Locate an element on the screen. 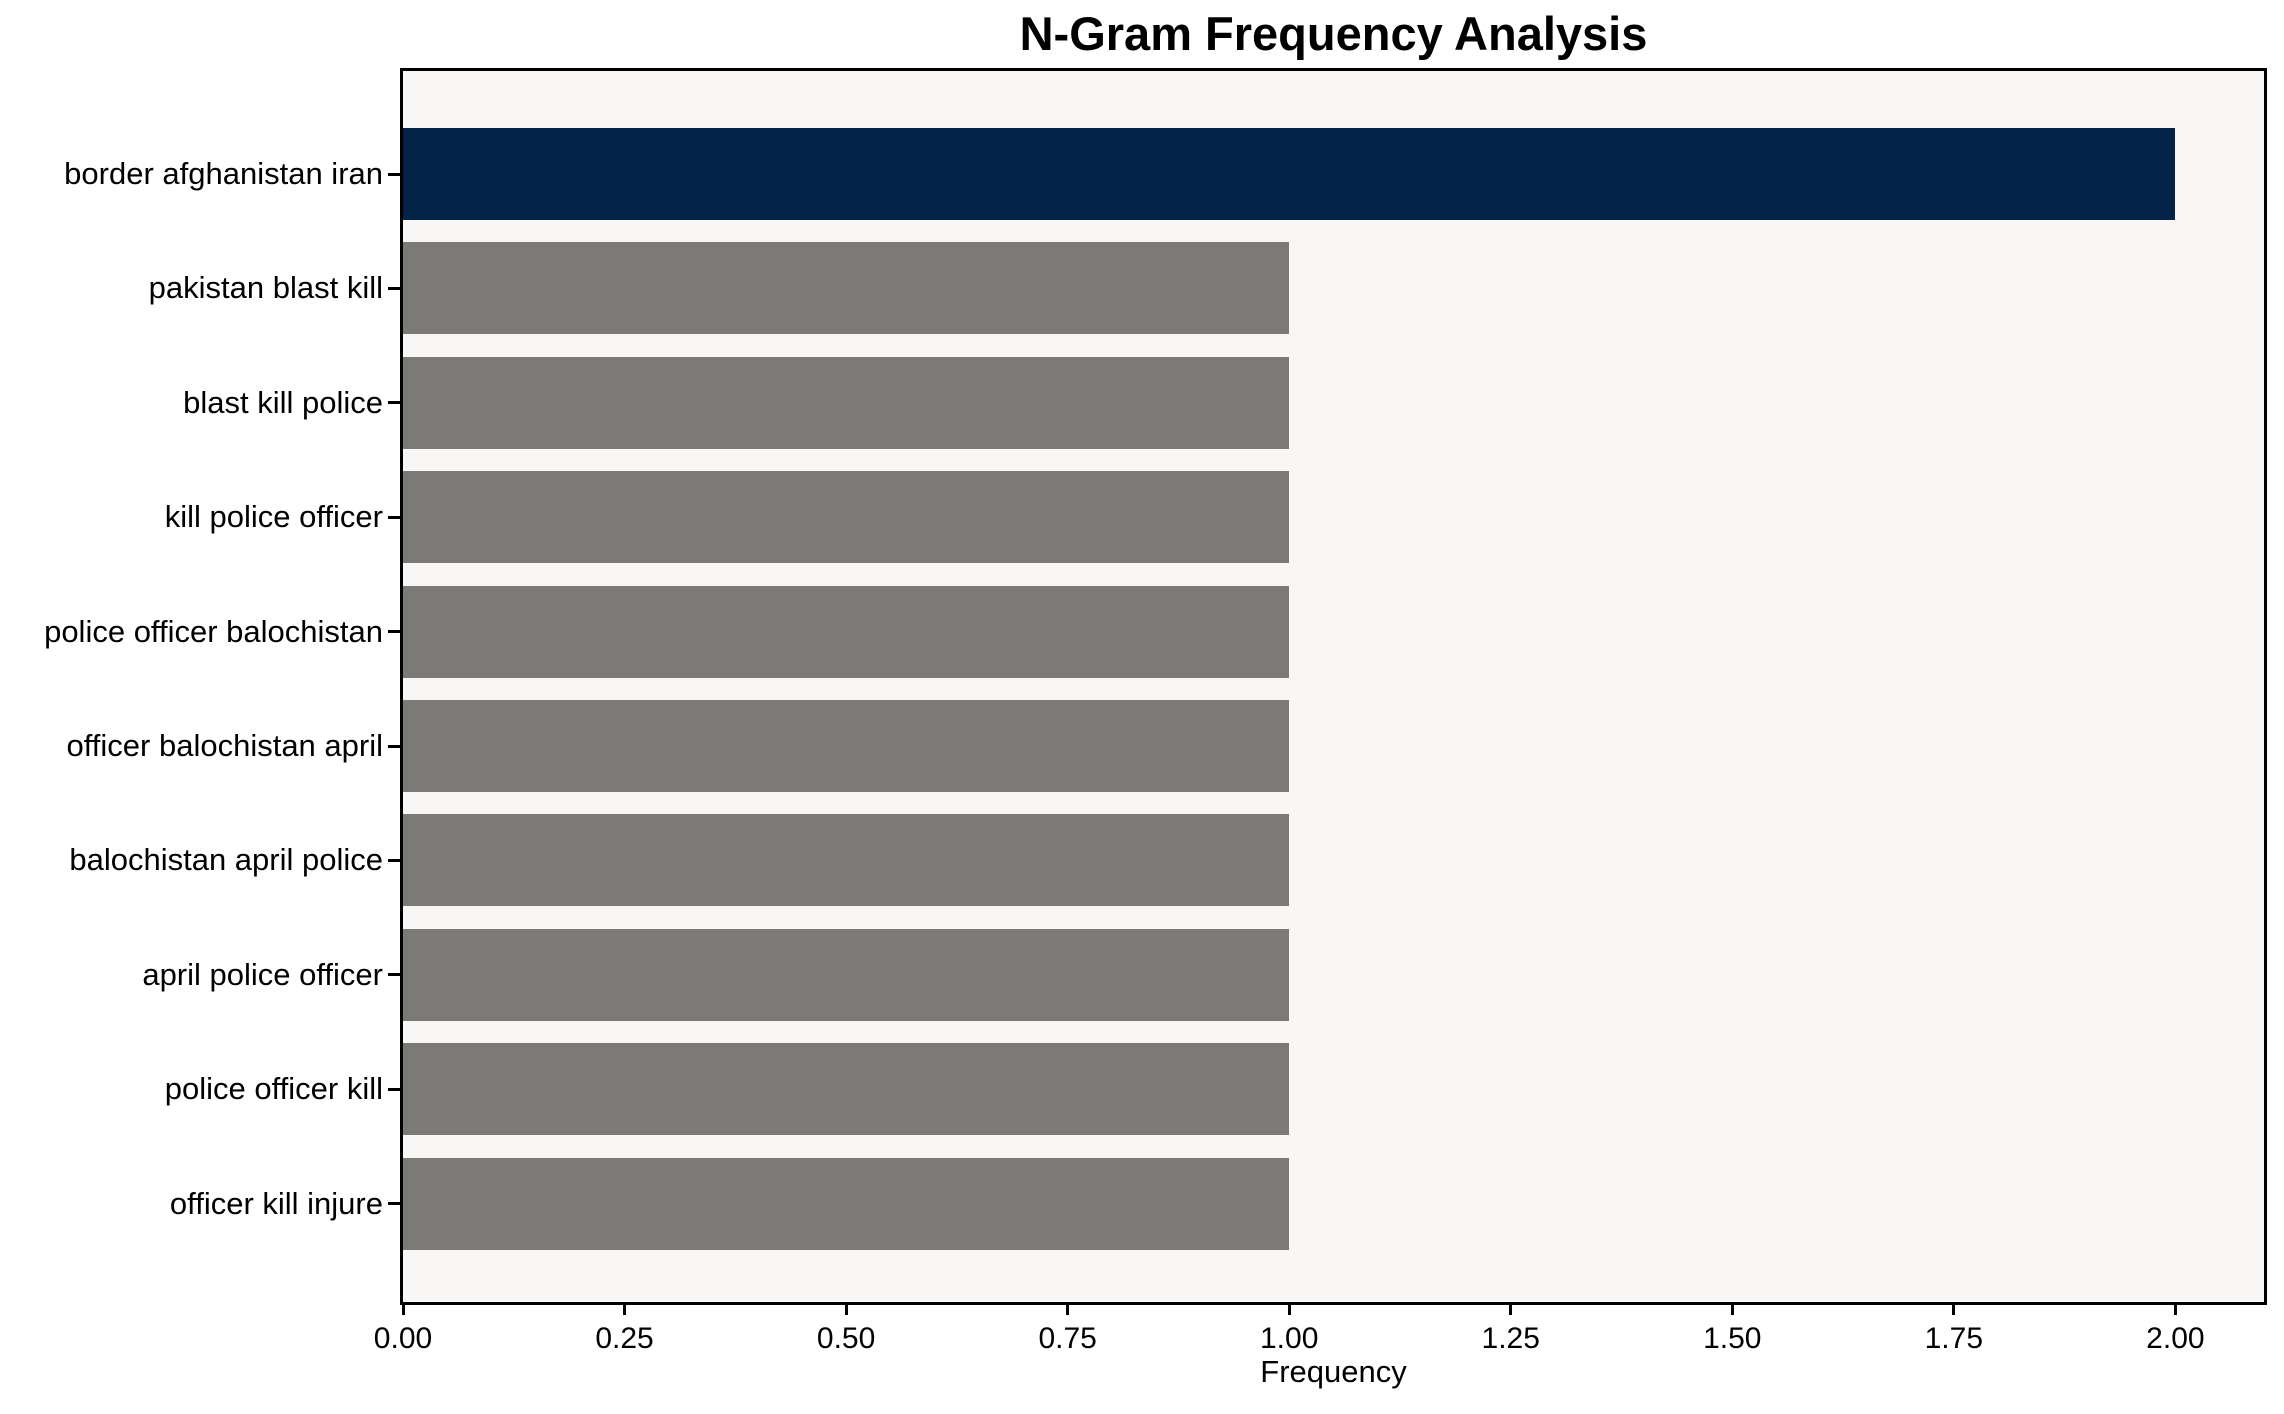  x-tick-label: 0.25 is located at coordinates (624, 1338).